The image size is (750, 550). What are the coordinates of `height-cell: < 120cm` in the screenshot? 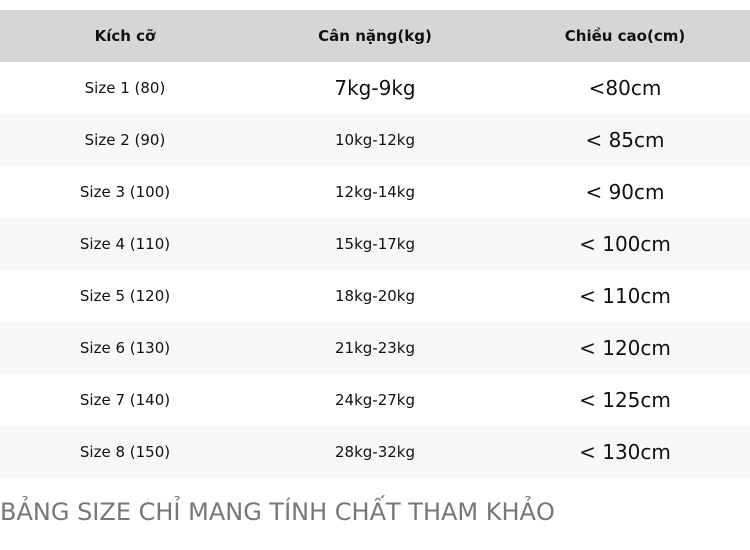 It's located at (625, 348).